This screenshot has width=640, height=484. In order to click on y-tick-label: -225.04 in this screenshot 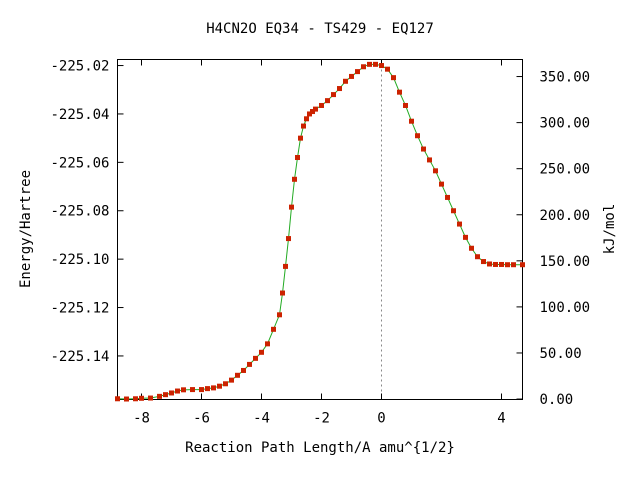, I will do `click(79, 115)`.